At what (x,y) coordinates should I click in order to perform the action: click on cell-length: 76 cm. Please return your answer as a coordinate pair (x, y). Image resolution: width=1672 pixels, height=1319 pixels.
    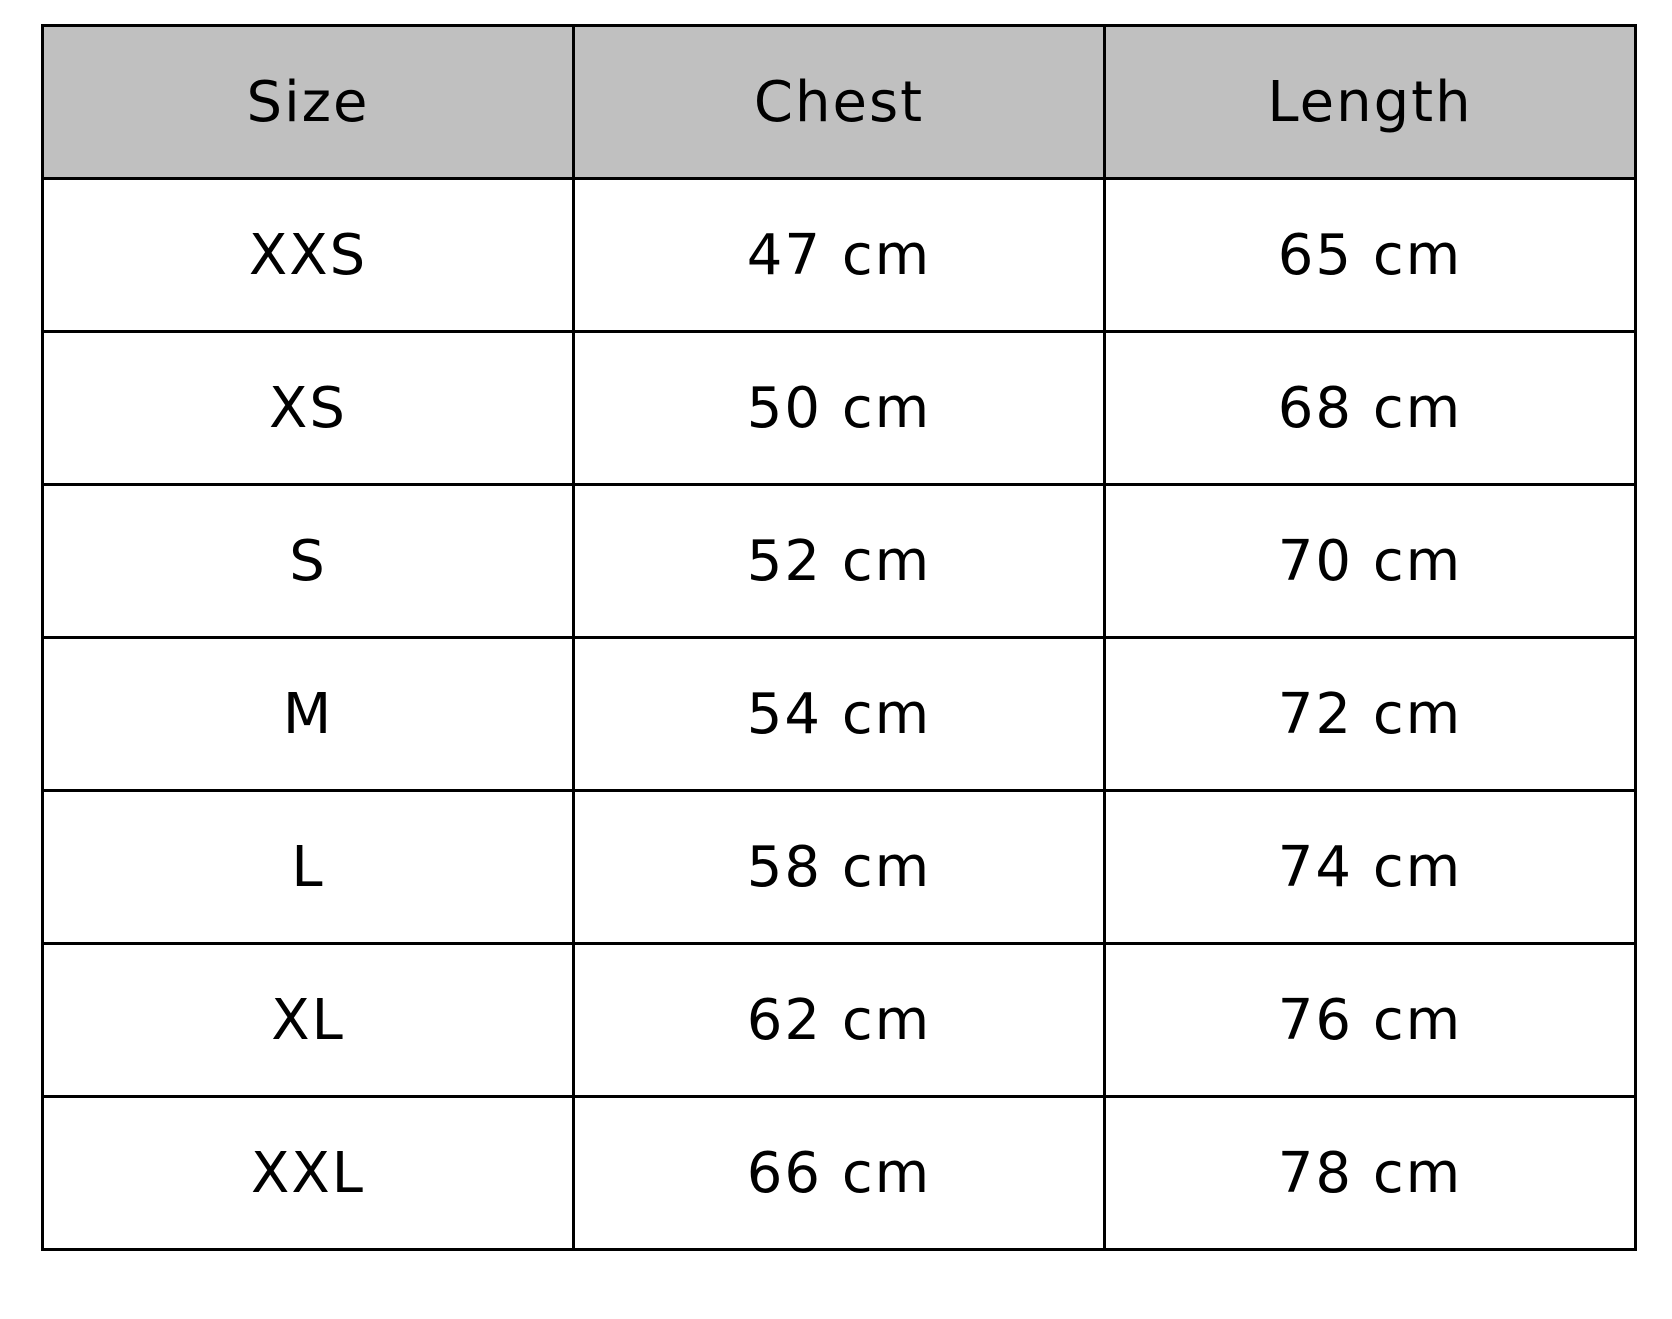
    Looking at the image, I should click on (1370, 1020).